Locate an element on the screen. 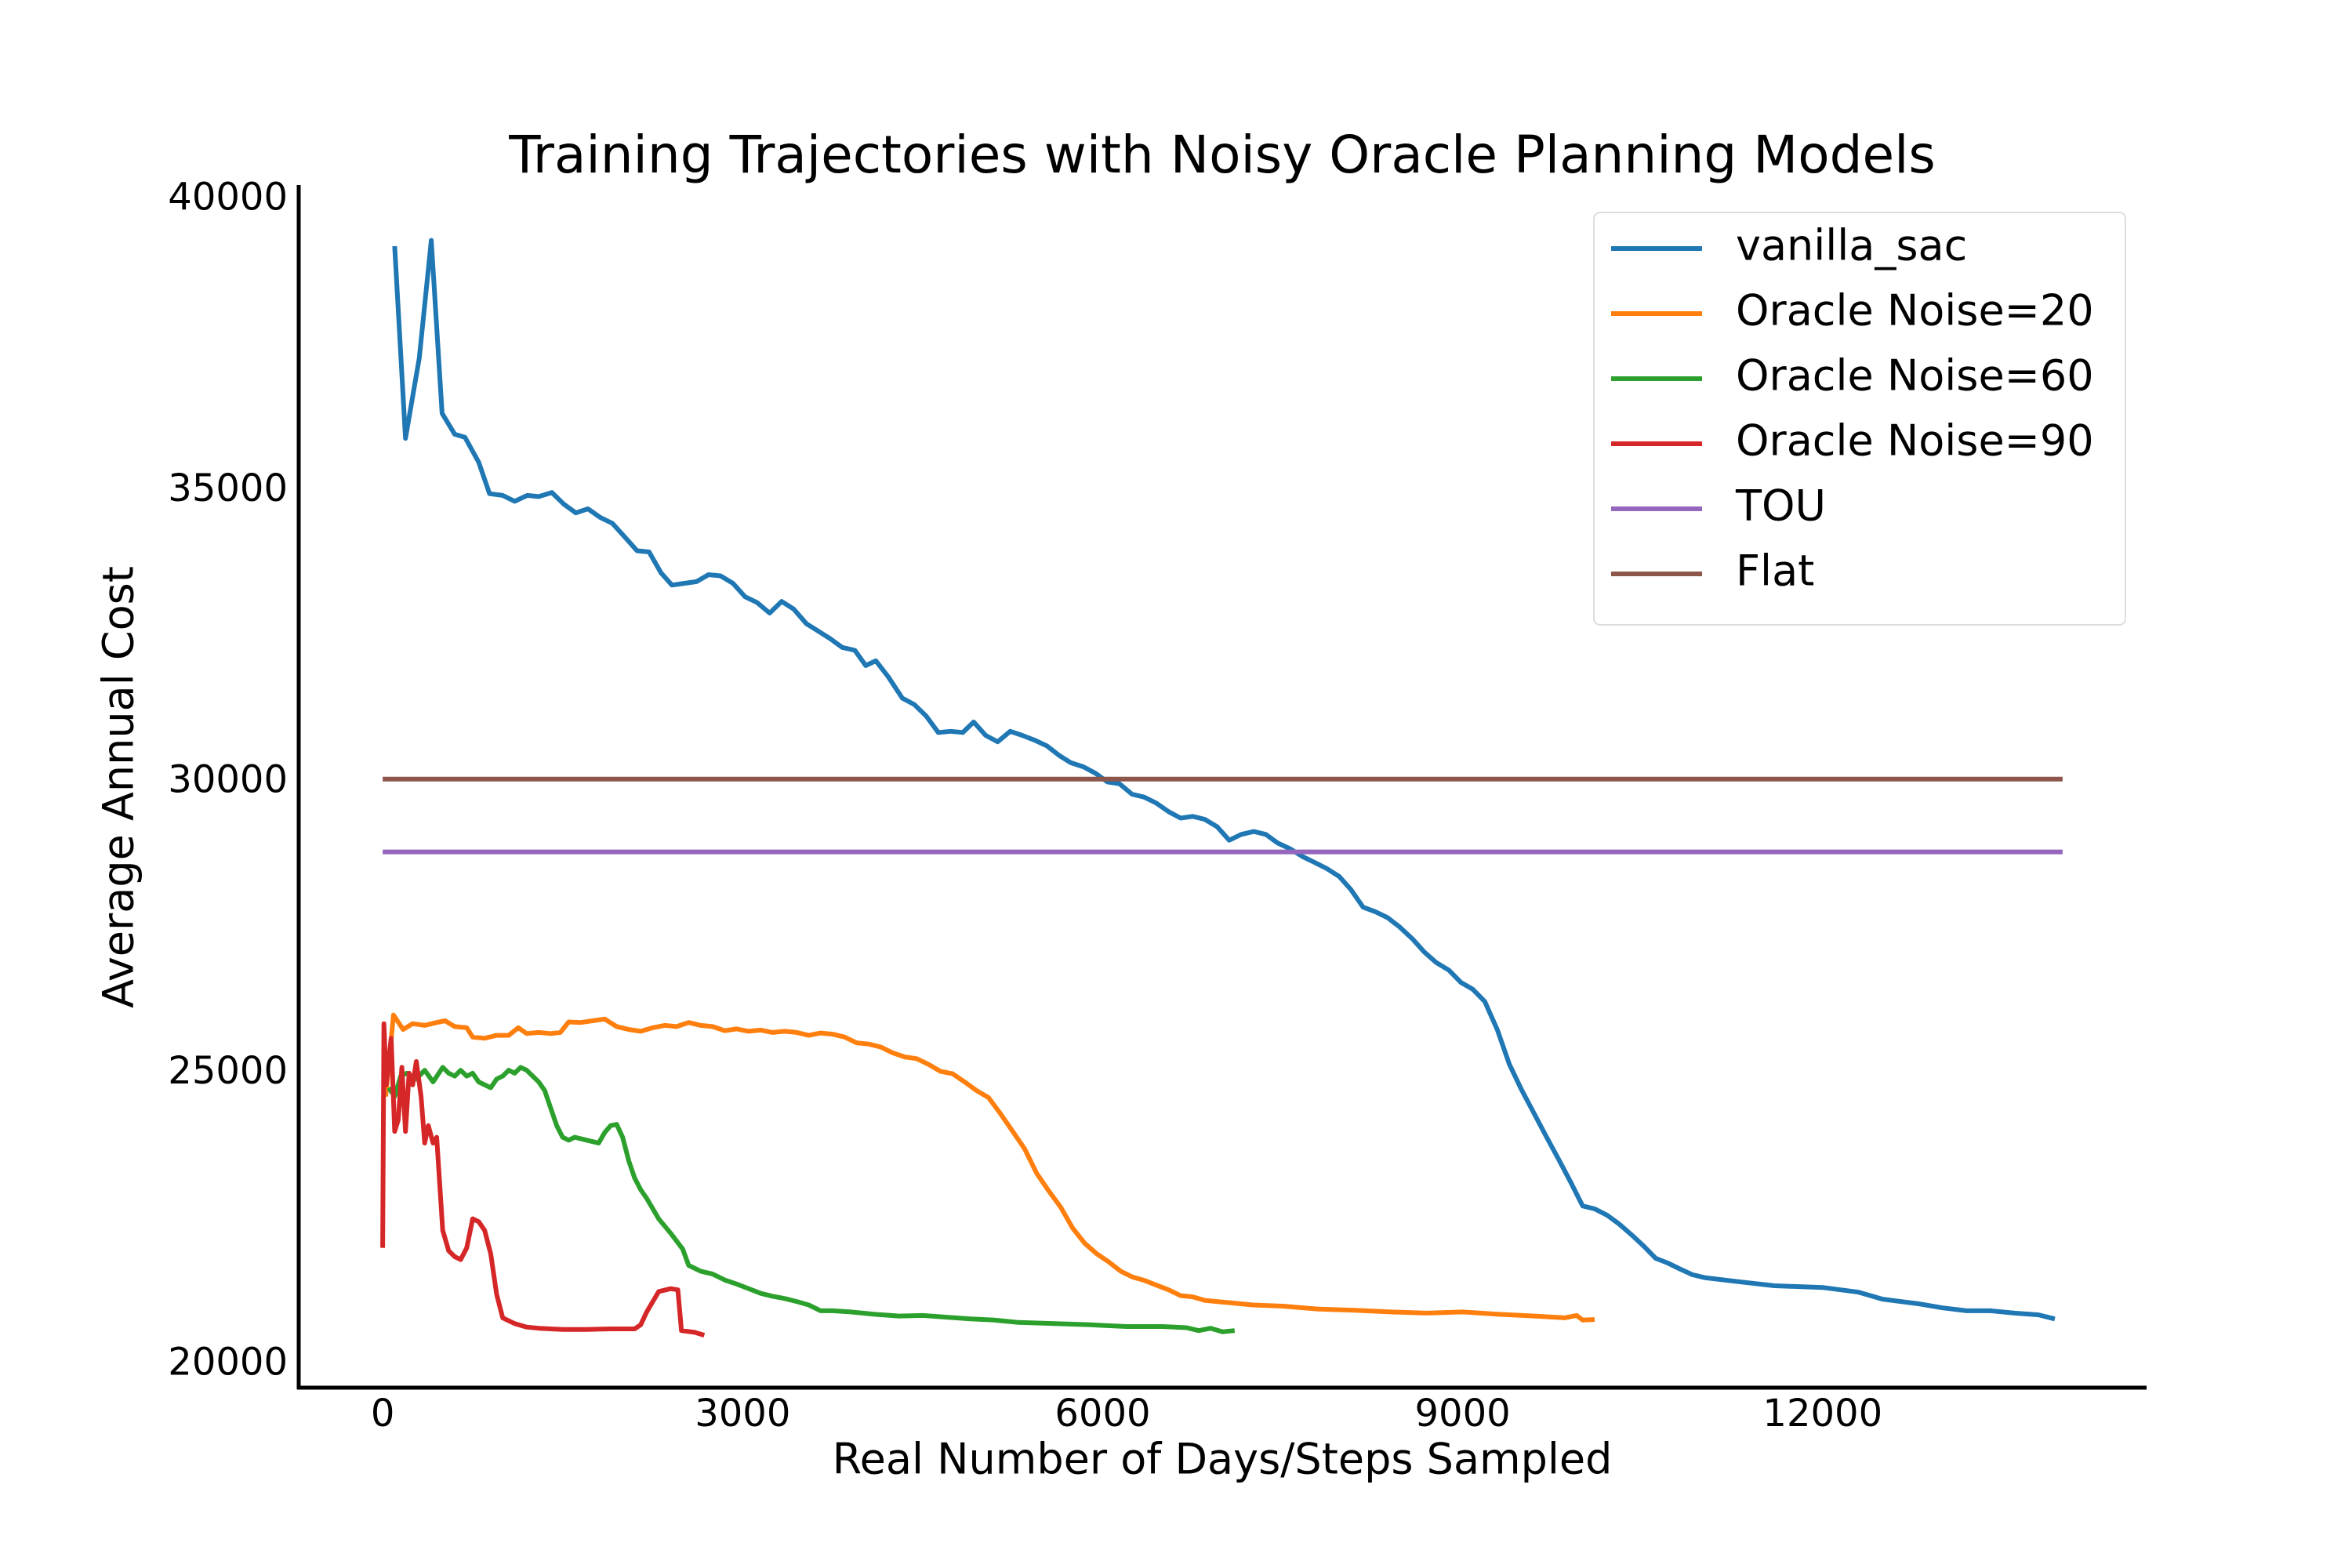 The height and width of the screenshot is (1568, 2352). legend-label: TOU is located at coordinates (1780, 506).